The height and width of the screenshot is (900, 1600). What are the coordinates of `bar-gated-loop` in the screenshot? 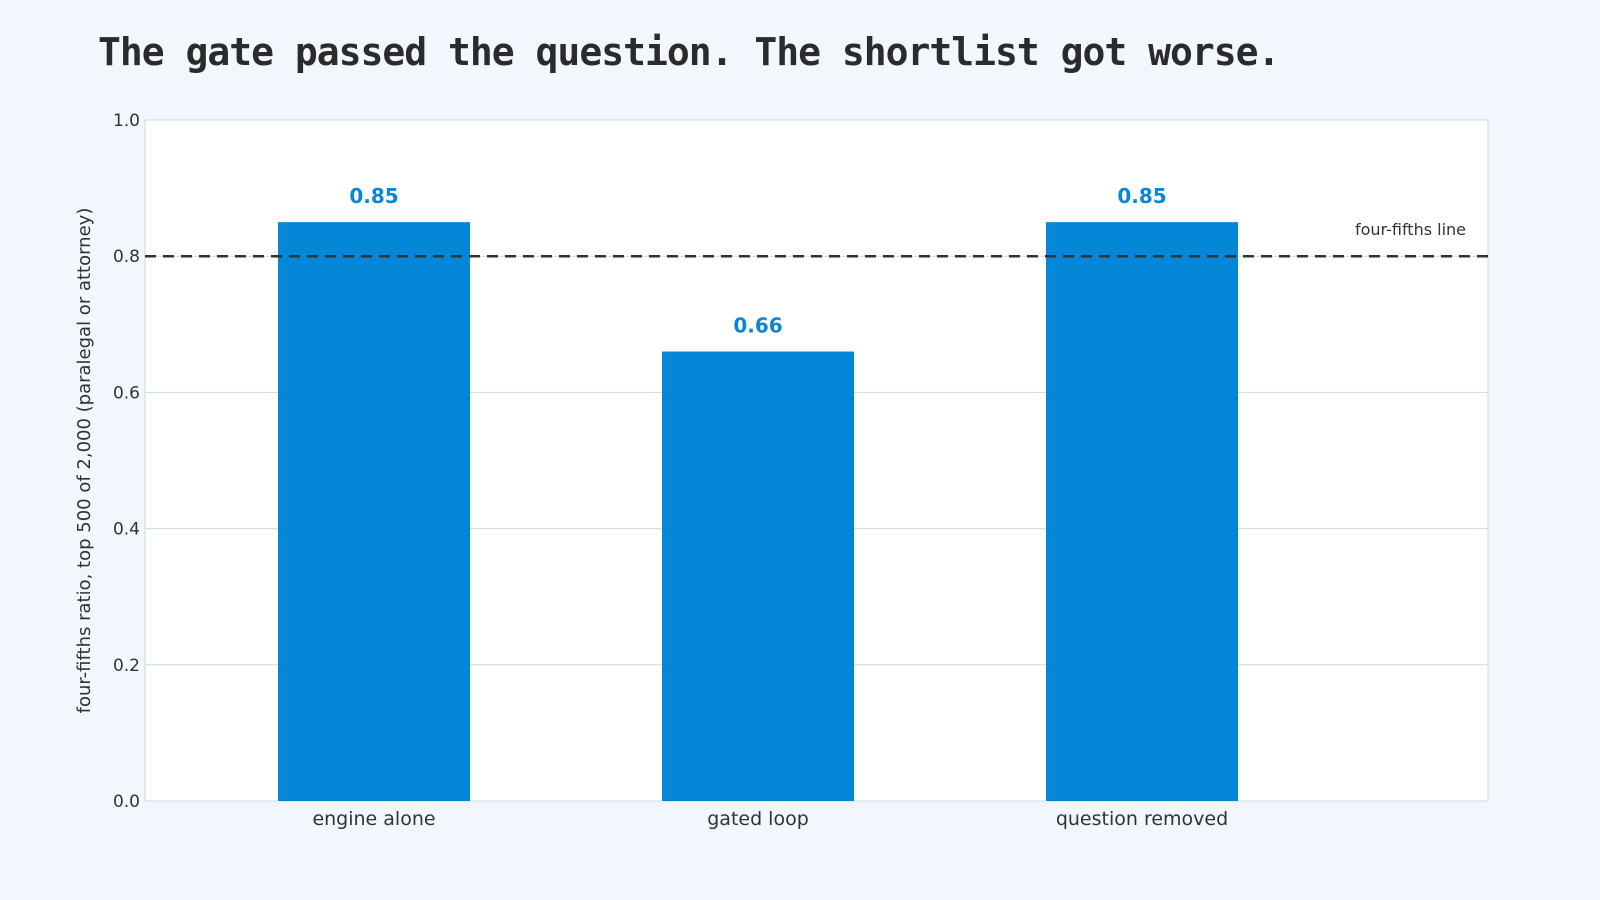 It's located at (758, 576).